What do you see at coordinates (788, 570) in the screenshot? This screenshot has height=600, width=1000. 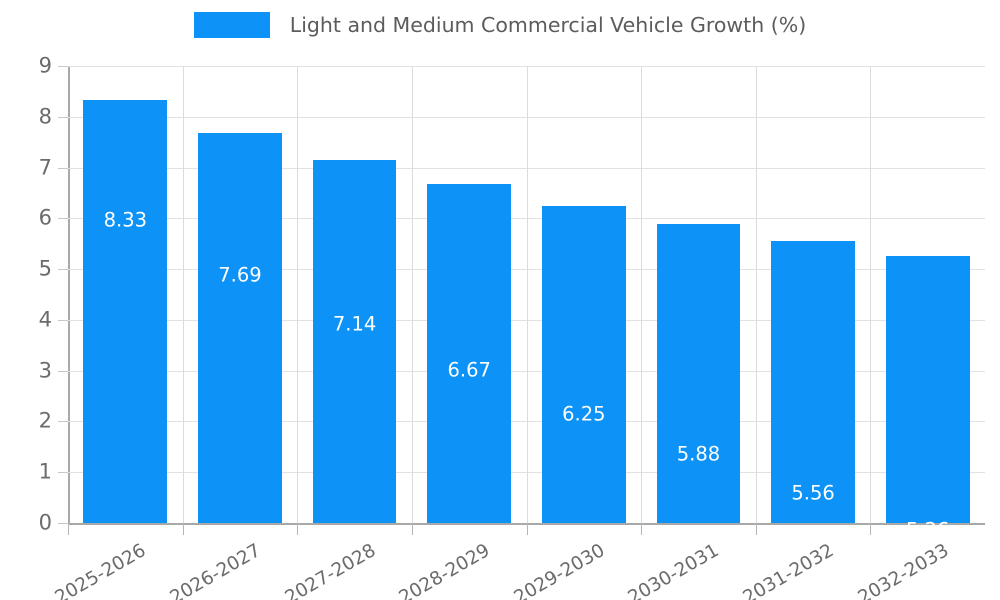 I see `x-axis-tick-label: 2031-2032` at bounding box center [788, 570].